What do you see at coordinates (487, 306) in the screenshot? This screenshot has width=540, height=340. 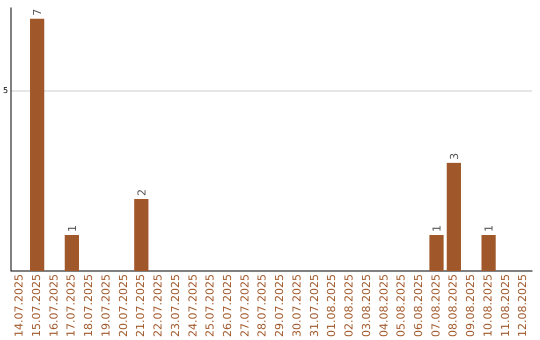 I see `x-tick-label: 10.08.2025` at bounding box center [487, 306].